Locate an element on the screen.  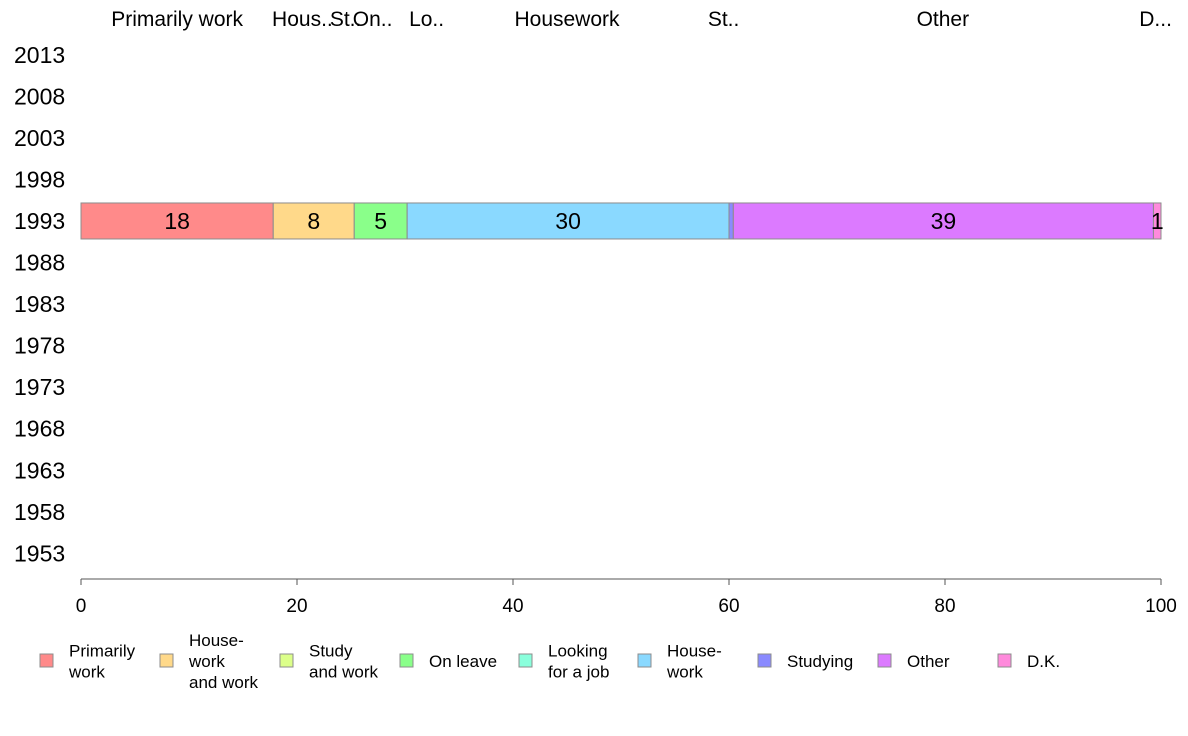
bar-value-label: 30 is located at coordinates (568, 221).